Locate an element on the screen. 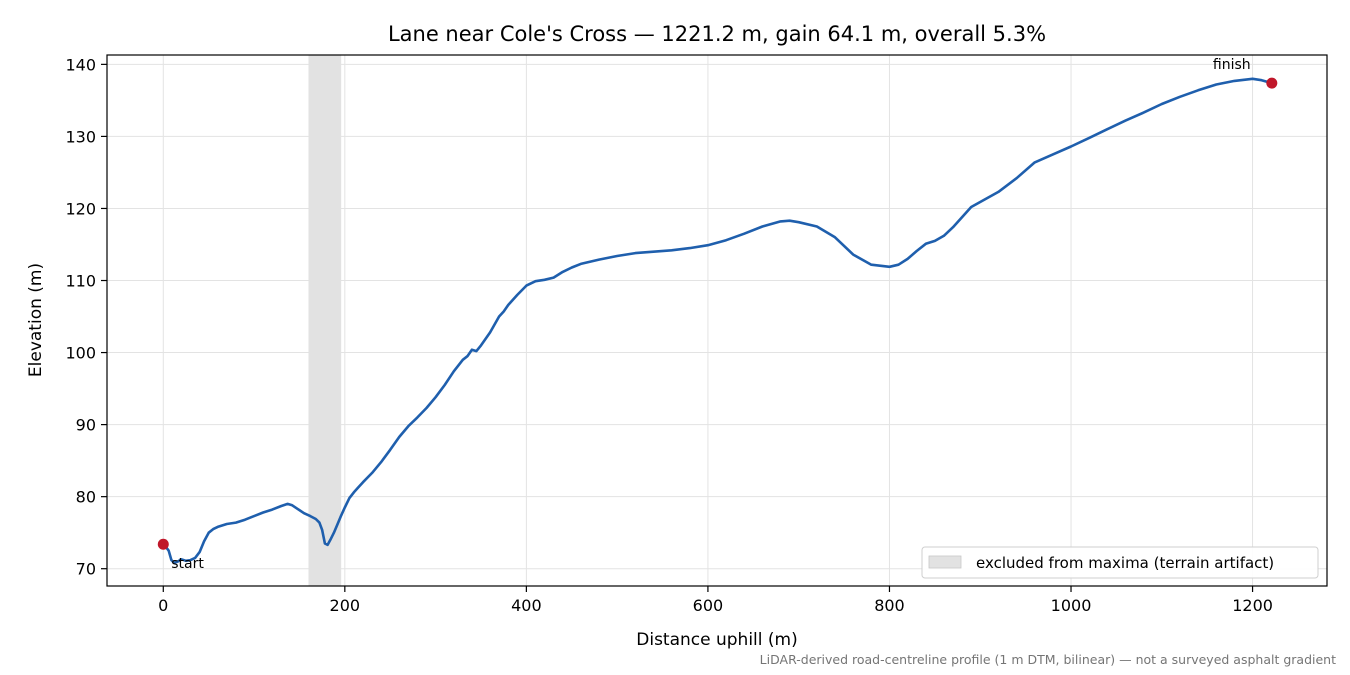 This screenshot has width=1350, height=675. legend-box is located at coordinates (1120, 562).